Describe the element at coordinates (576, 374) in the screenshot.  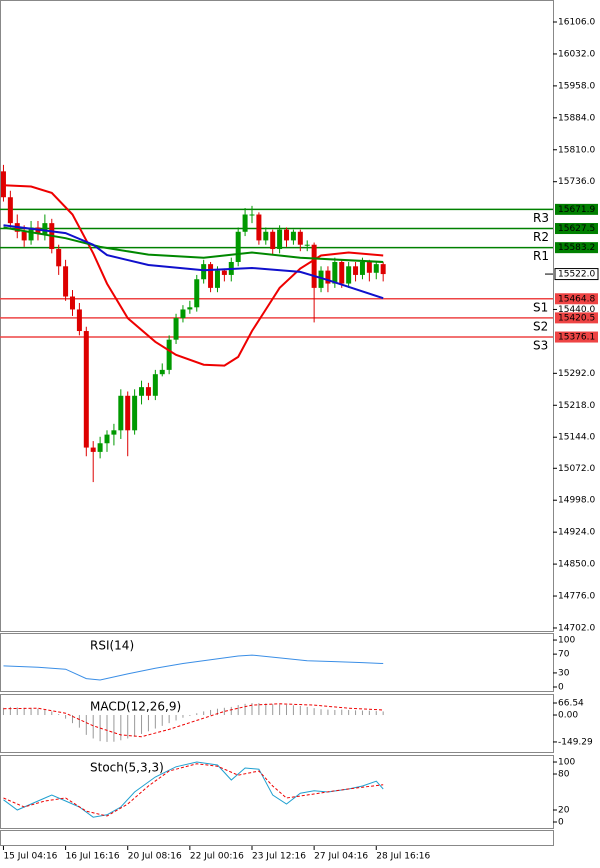
I see `y-tick-label: 15292.0` at that location.